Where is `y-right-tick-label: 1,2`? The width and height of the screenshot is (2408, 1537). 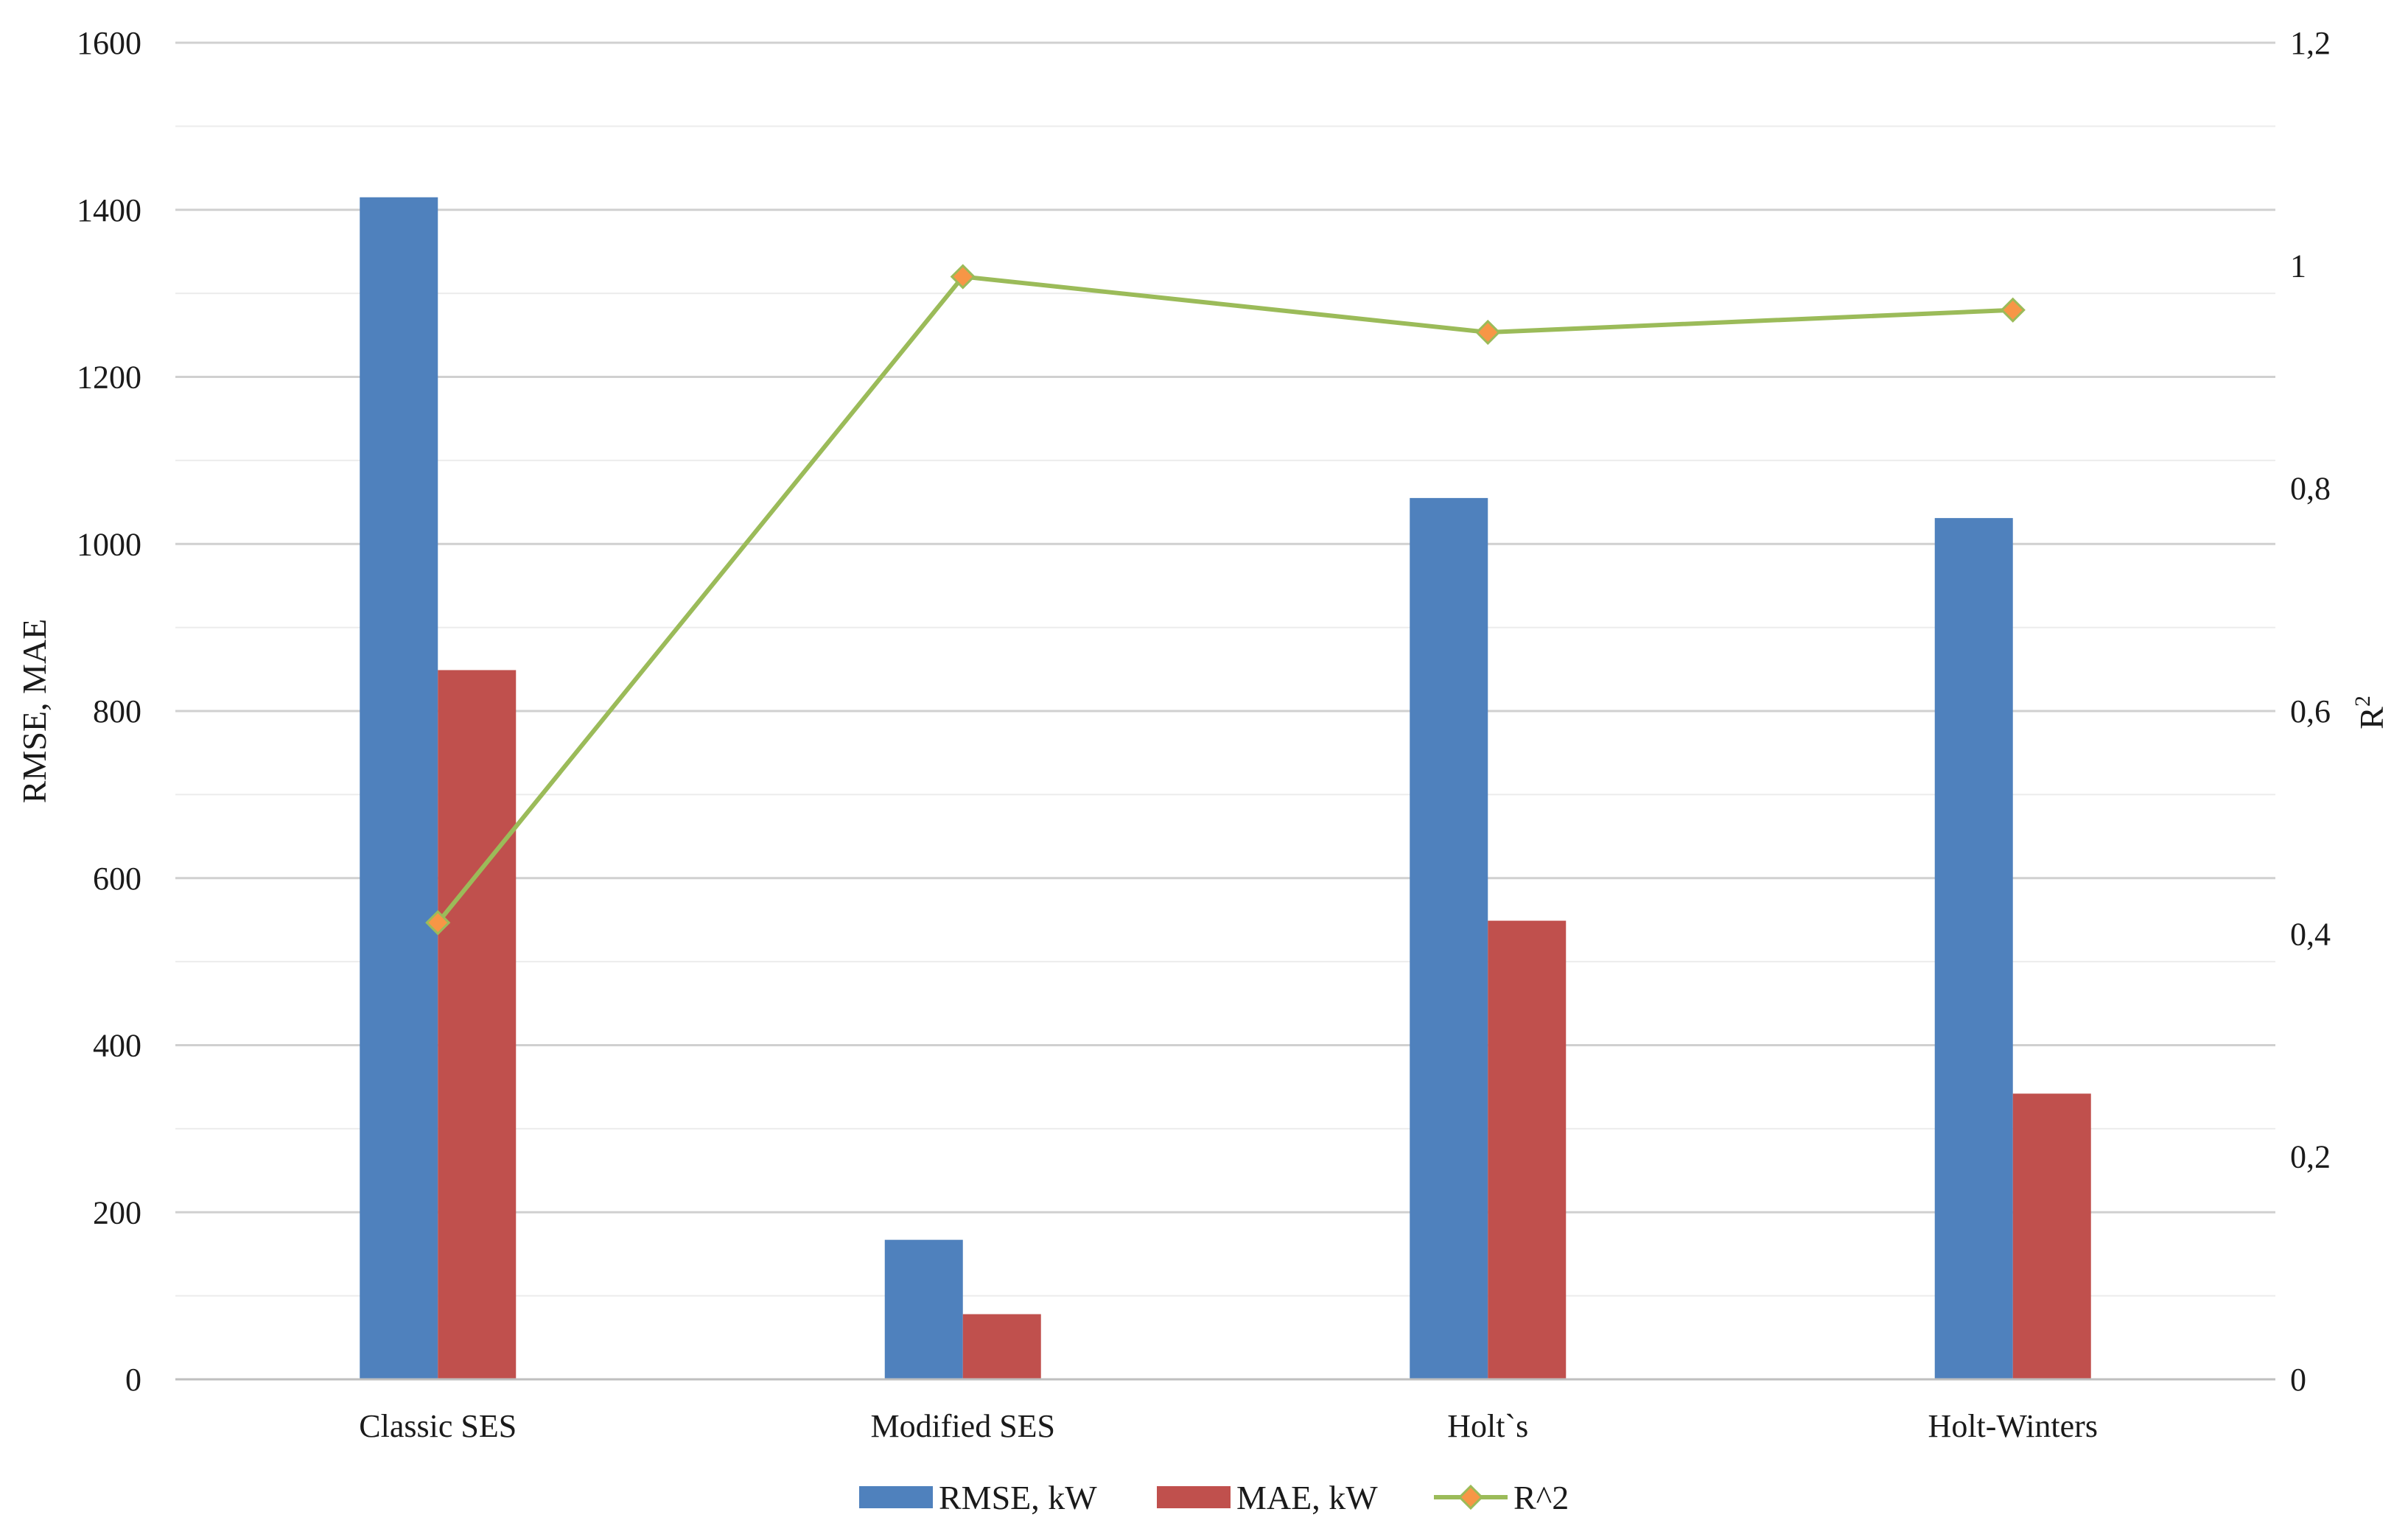
y-right-tick-label: 1,2 is located at coordinates (2310, 43).